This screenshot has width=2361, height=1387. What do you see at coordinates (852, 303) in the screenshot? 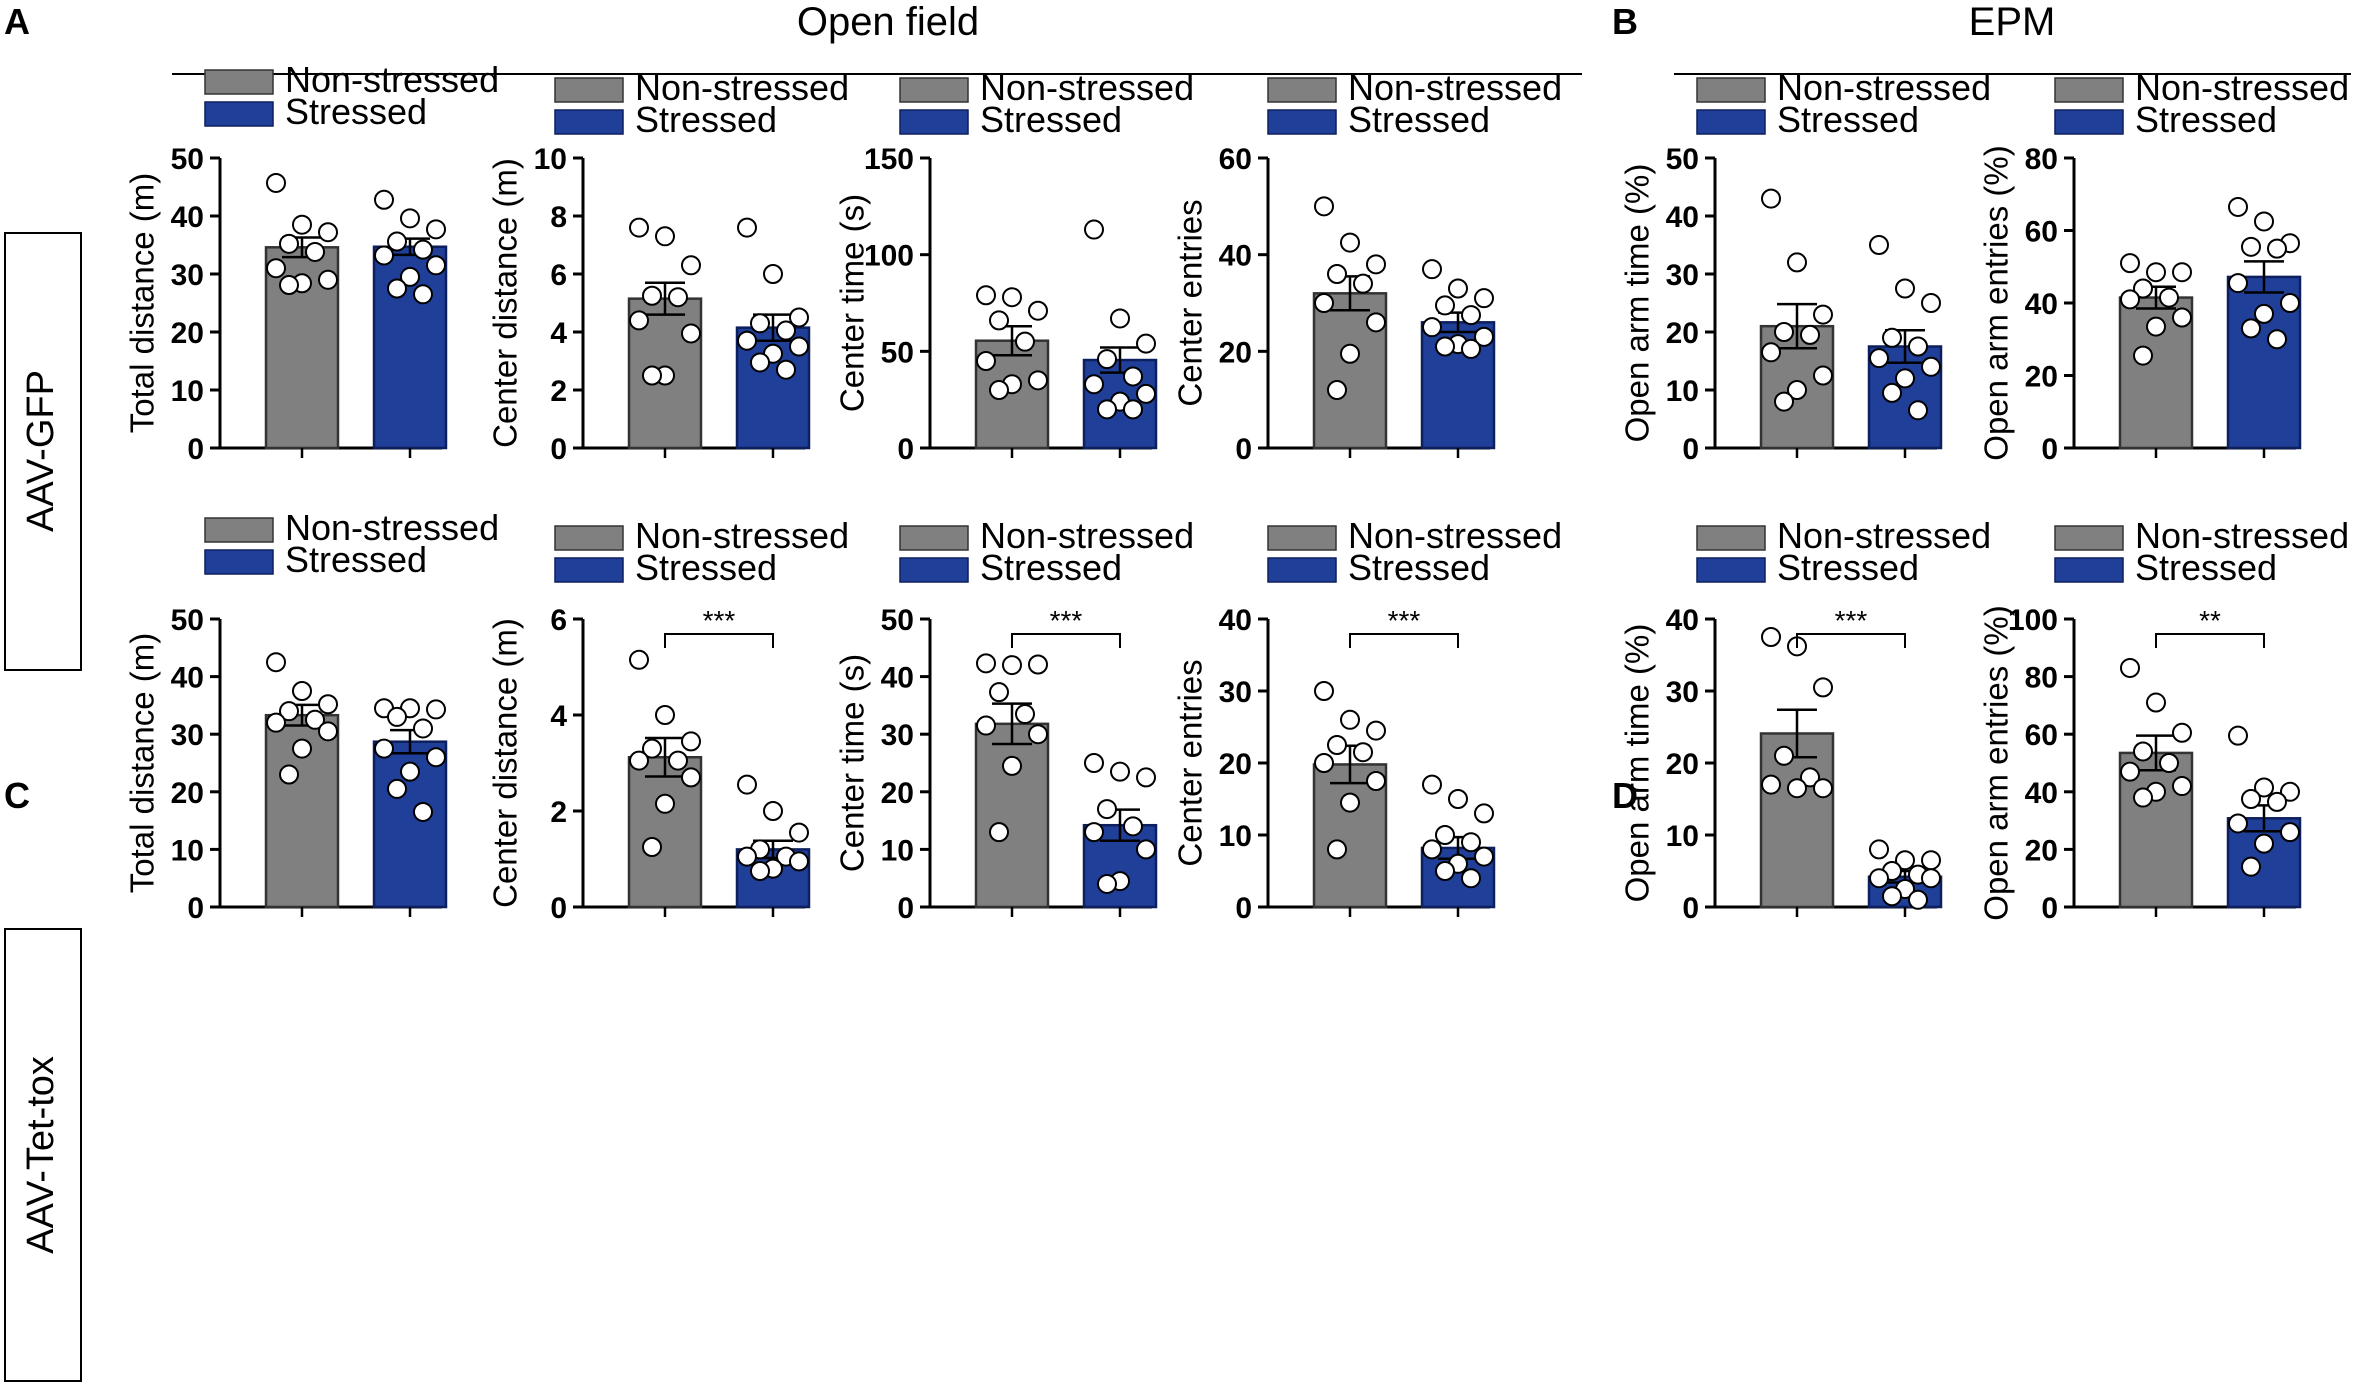
I see `y-axis-label: Center time (s)` at bounding box center [852, 303].